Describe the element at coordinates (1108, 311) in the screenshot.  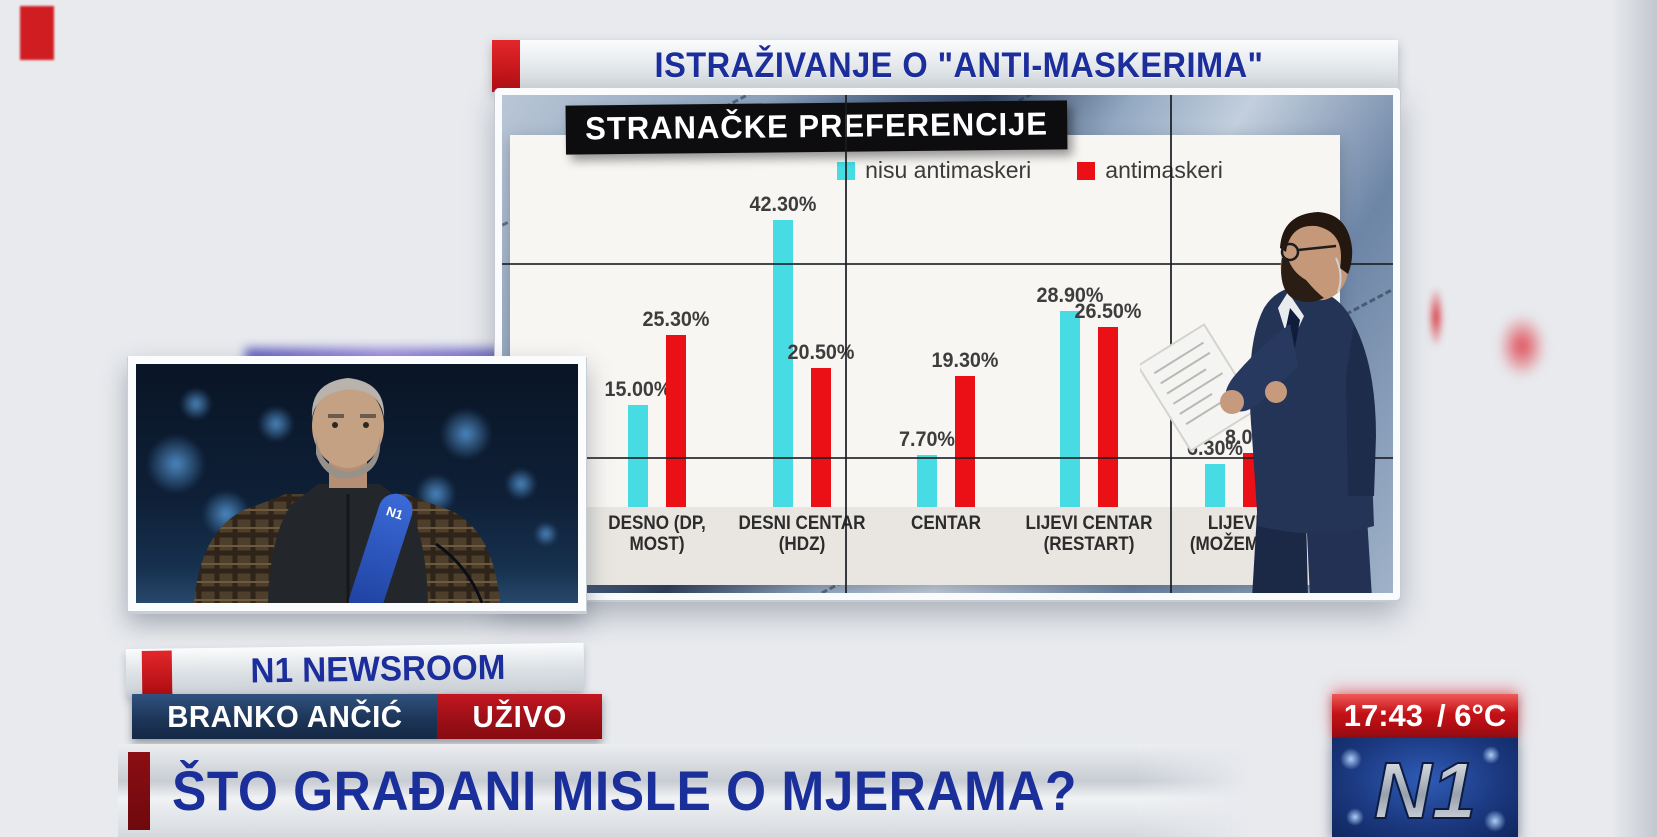
I see `bar-value-label: 26.50%` at that location.